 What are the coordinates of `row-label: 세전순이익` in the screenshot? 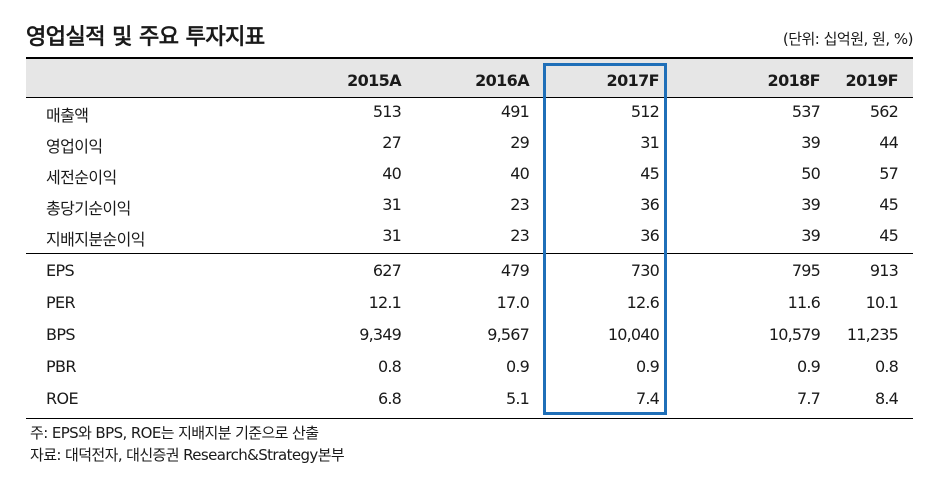 It's located at (81, 177).